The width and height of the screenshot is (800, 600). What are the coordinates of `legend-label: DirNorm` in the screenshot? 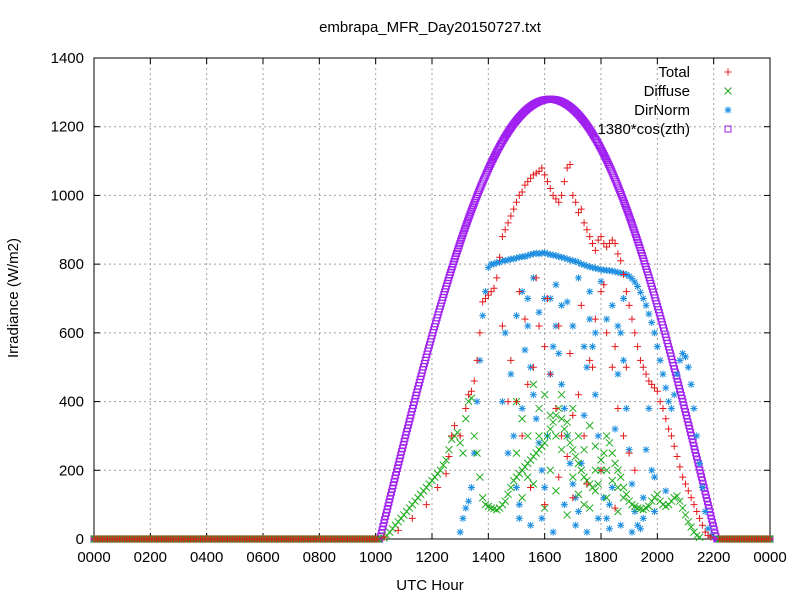 It's located at (662, 110).